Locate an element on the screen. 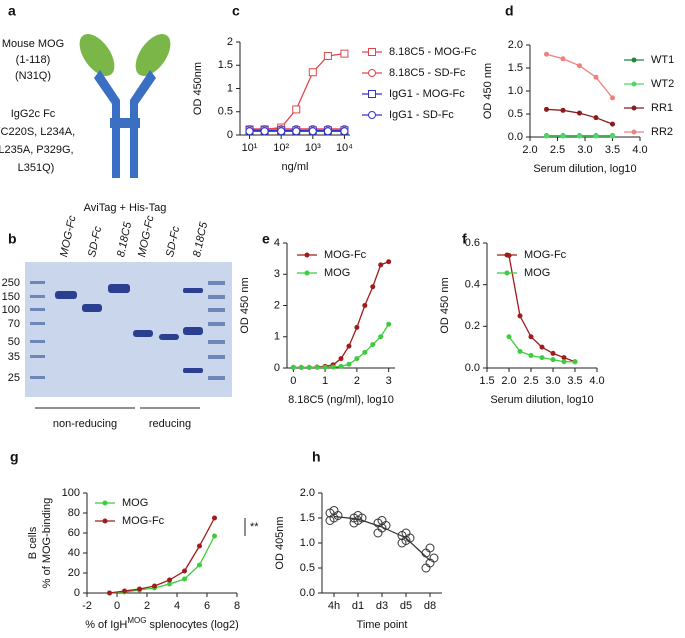 The image size is (685, 638). ladder-label: 50 is located at coordinates (14, 342).